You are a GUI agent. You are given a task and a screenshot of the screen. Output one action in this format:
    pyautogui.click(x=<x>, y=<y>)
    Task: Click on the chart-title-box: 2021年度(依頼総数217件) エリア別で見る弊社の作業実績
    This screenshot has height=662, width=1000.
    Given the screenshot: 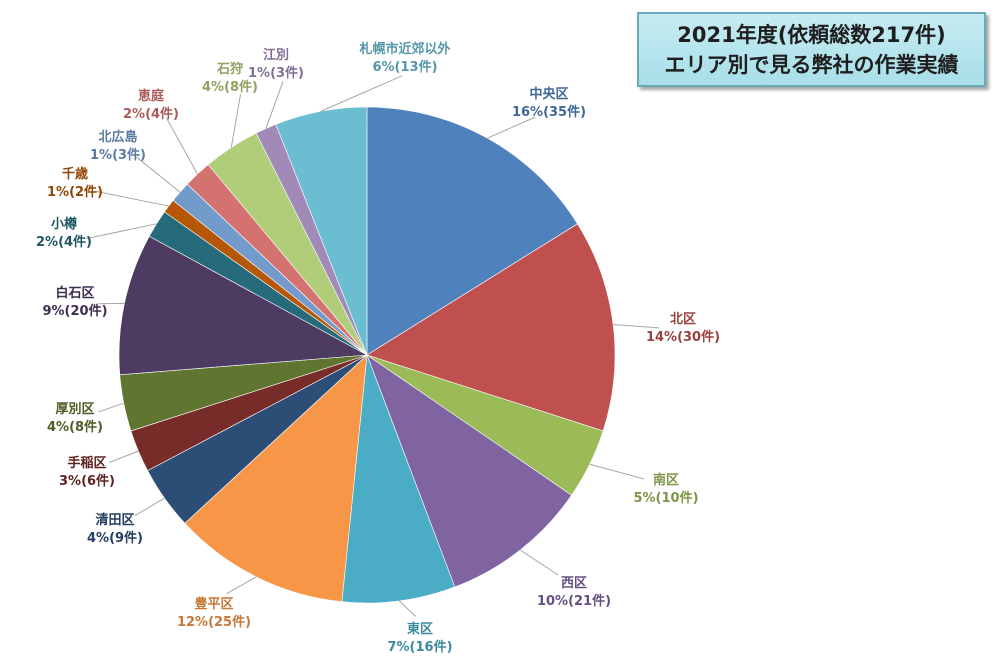 What is the action you would take?
    pyautogui.click(x=811, y=49)
    